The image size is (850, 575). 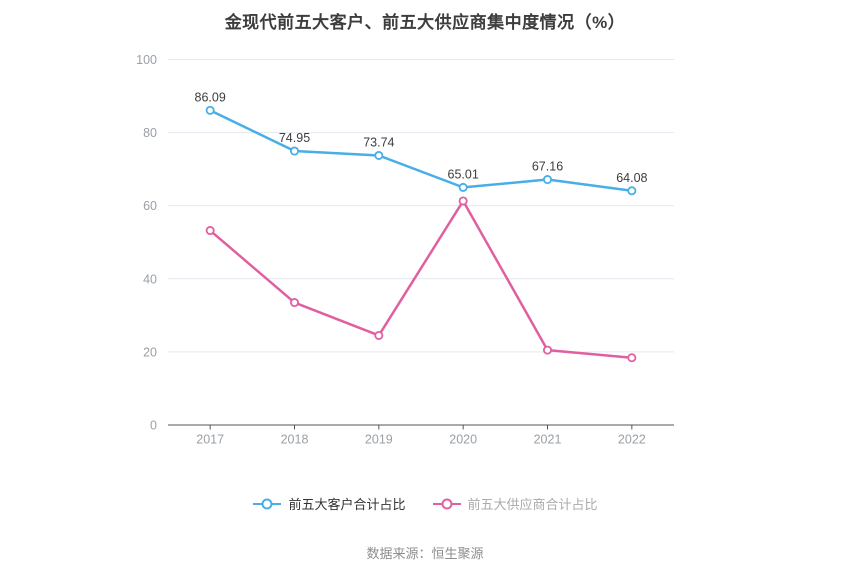 I want to click on x-axis-tick-label: 2022, so click(x=632, y=440).